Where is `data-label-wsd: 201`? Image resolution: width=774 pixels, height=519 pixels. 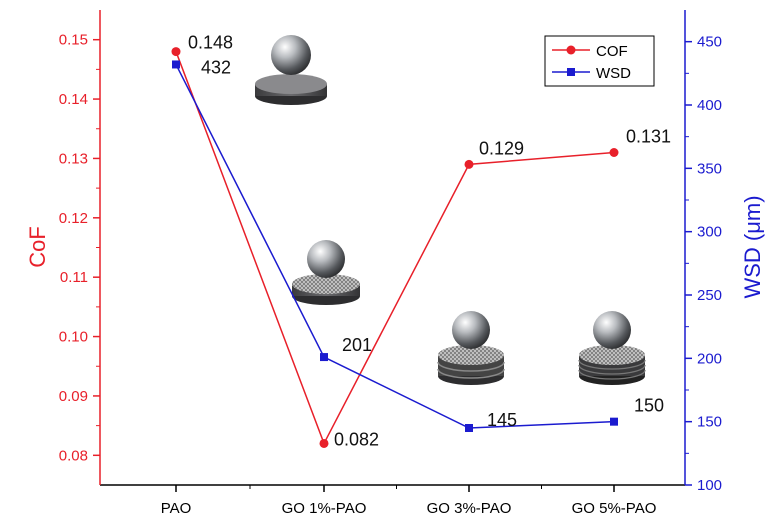 data-label-wsd: 201 is located at coordinates (357, 345).